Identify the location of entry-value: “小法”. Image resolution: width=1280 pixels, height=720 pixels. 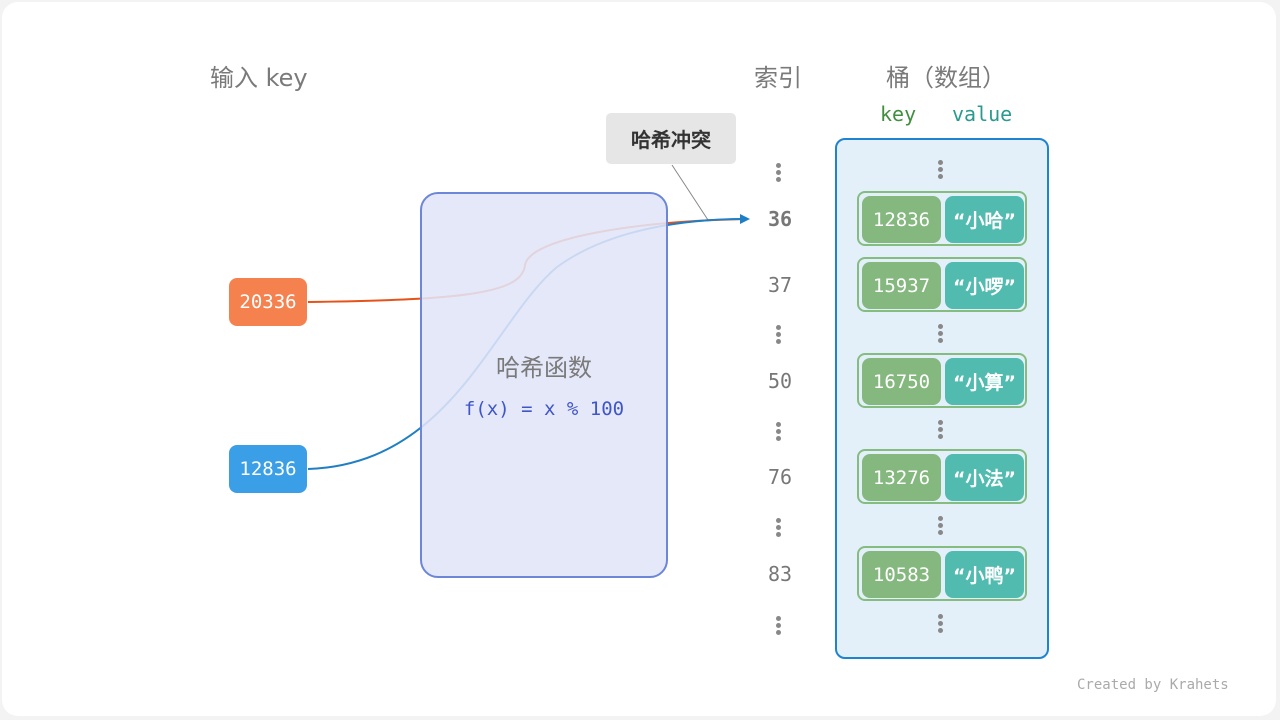
(984, 477).